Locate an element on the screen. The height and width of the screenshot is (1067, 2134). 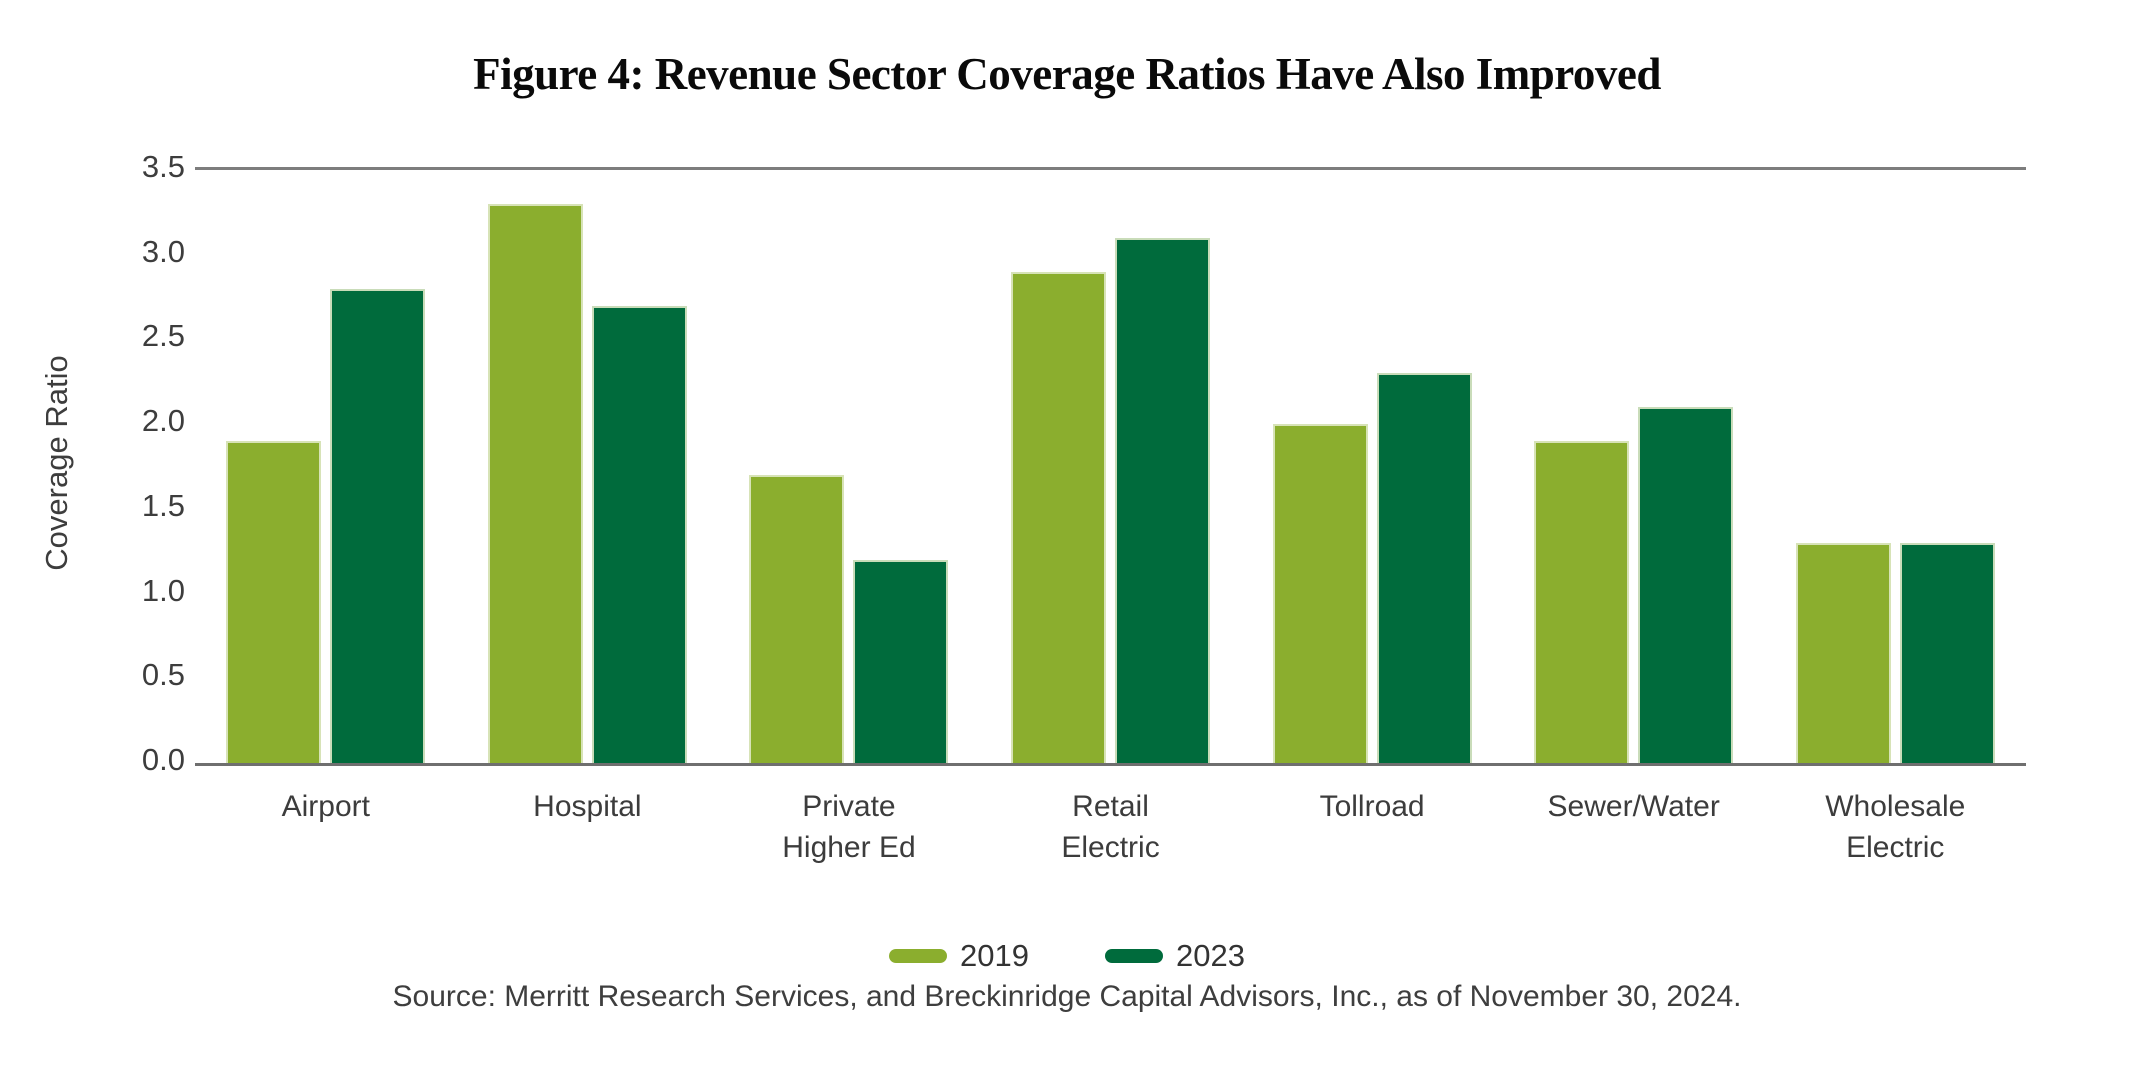
y-tick-3.0: 3.0 is located at coordinates (163, 251).